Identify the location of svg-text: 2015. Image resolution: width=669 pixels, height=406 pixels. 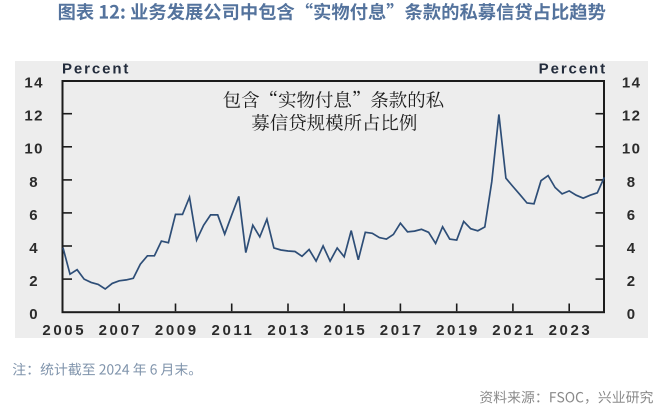
(346, 330).